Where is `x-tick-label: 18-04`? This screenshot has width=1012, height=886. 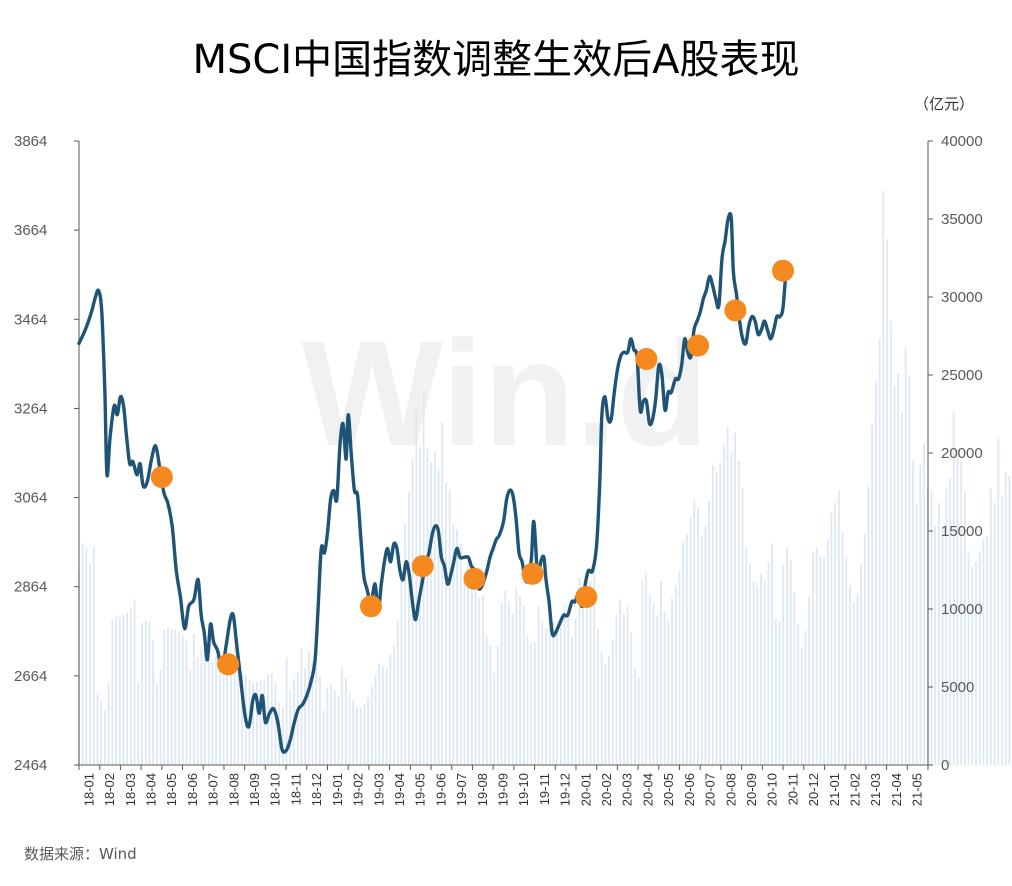
x-tick-label: 18-04 is located at coordinates (151, 789).